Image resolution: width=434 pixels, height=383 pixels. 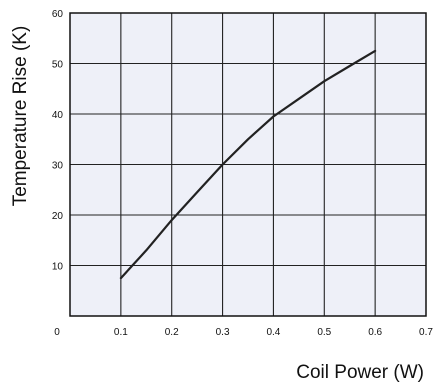 I want to click on x-axis-ticks: 0 0.1 0.2 0.3 0.4 0.5 0.6 0.7, so click(x=243, y=332).